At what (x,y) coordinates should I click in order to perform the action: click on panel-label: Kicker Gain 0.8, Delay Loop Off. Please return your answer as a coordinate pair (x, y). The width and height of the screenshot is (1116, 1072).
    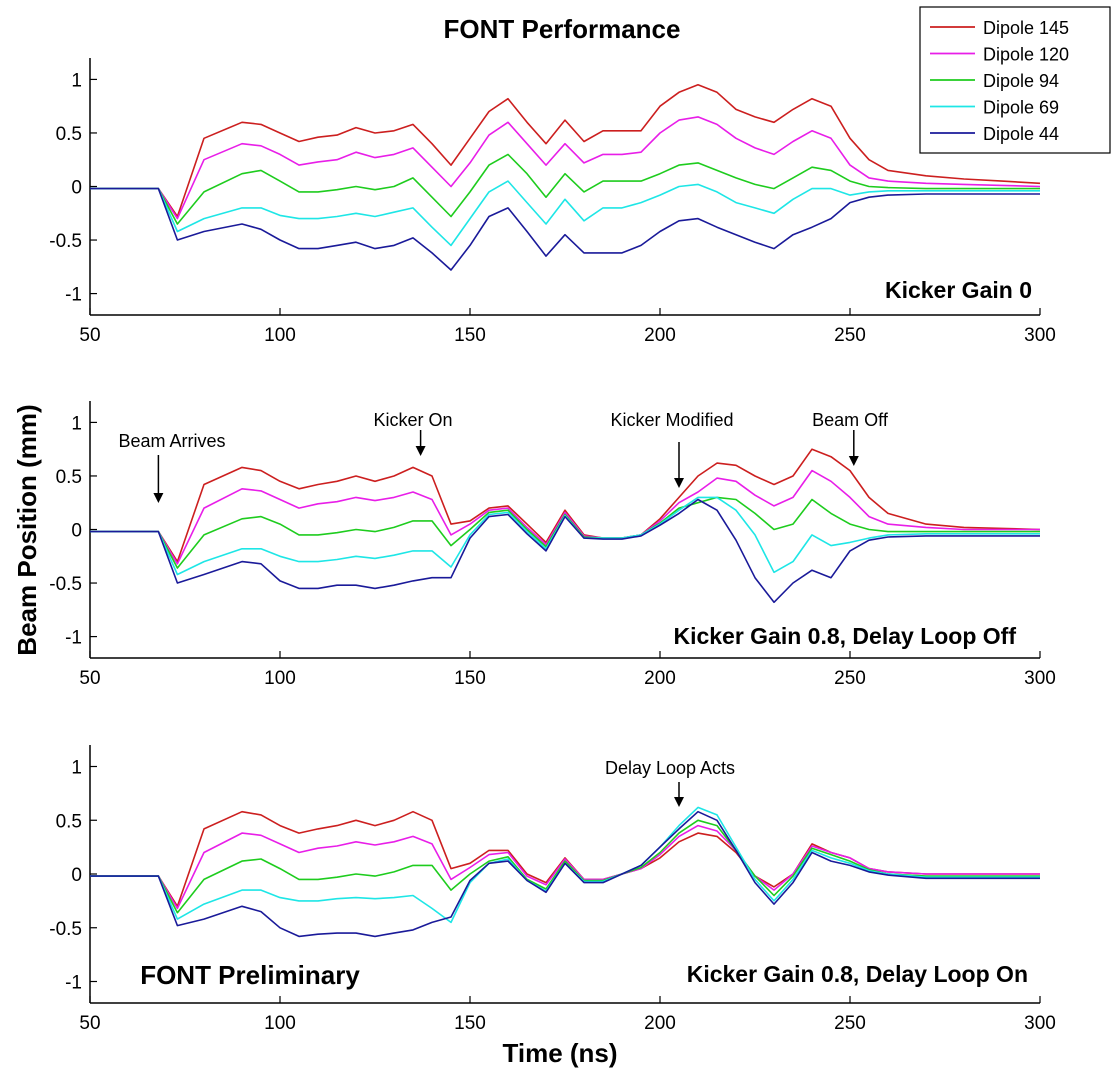
    Looking at the image, I should click on (844, 636).